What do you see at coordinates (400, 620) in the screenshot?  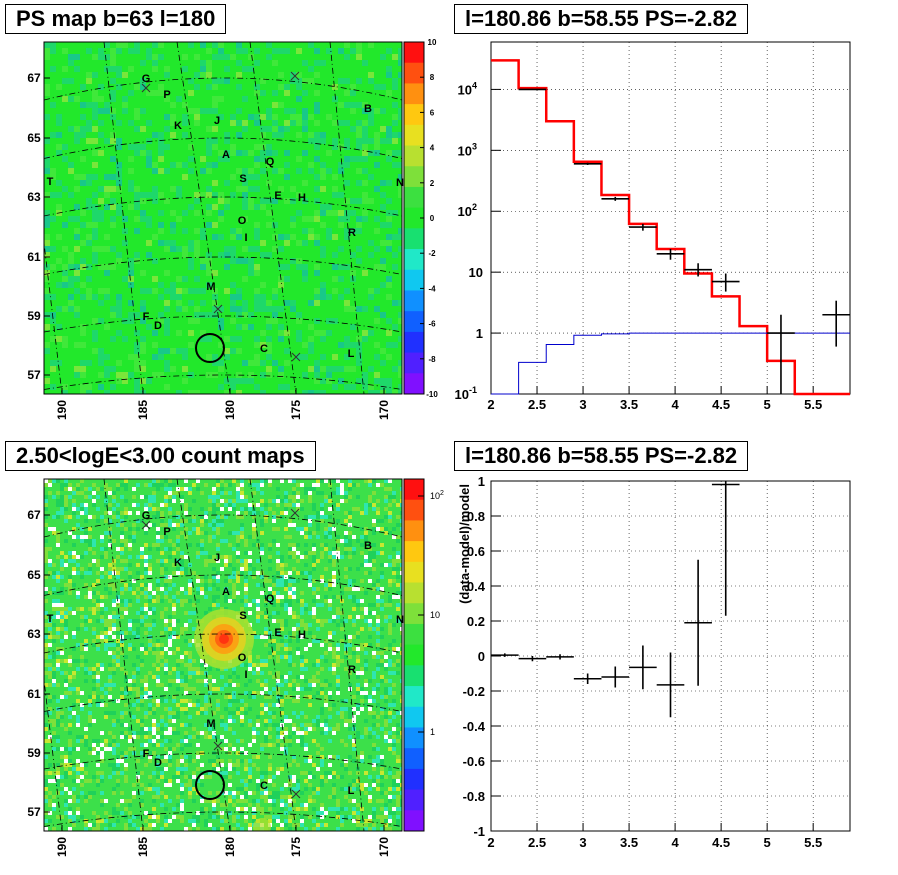 I see `source-label-N: N` at bounding box center [400, 620].